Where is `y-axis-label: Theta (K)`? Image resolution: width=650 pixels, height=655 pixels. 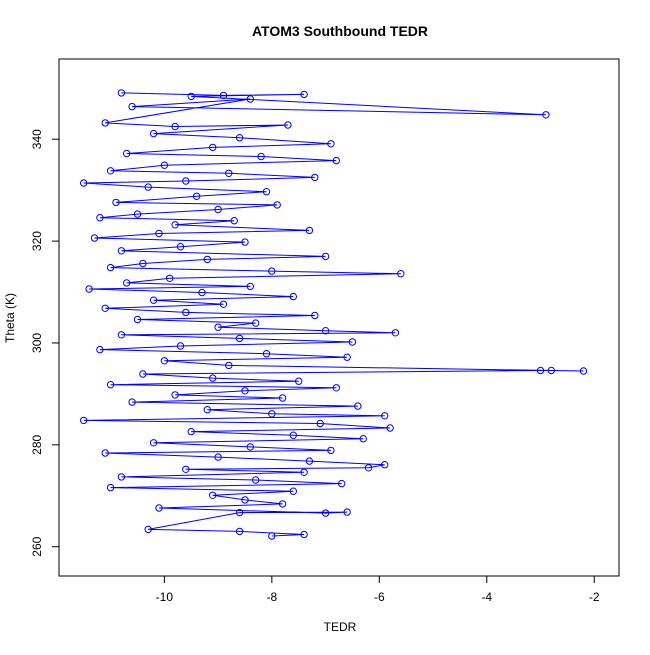
y-axis-label: Theta (K) is located at coordinates (10, 318).